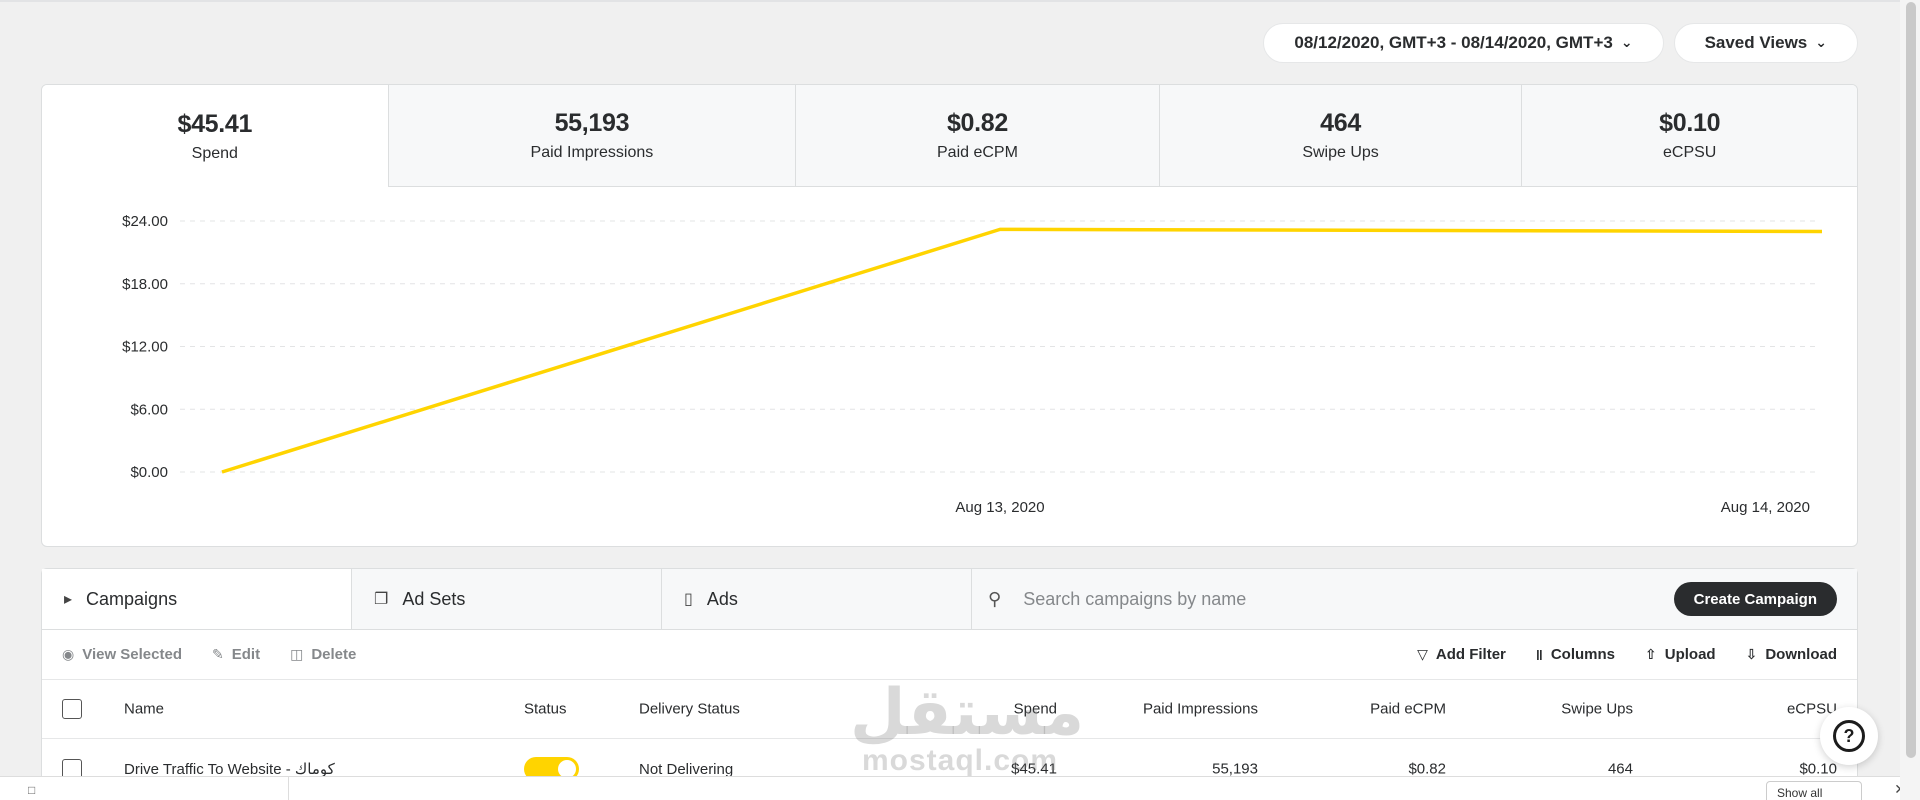 The width and height of the screenshot is (1920, 800). I want to click on y-tick-label: $12.00, so click(145, 347).